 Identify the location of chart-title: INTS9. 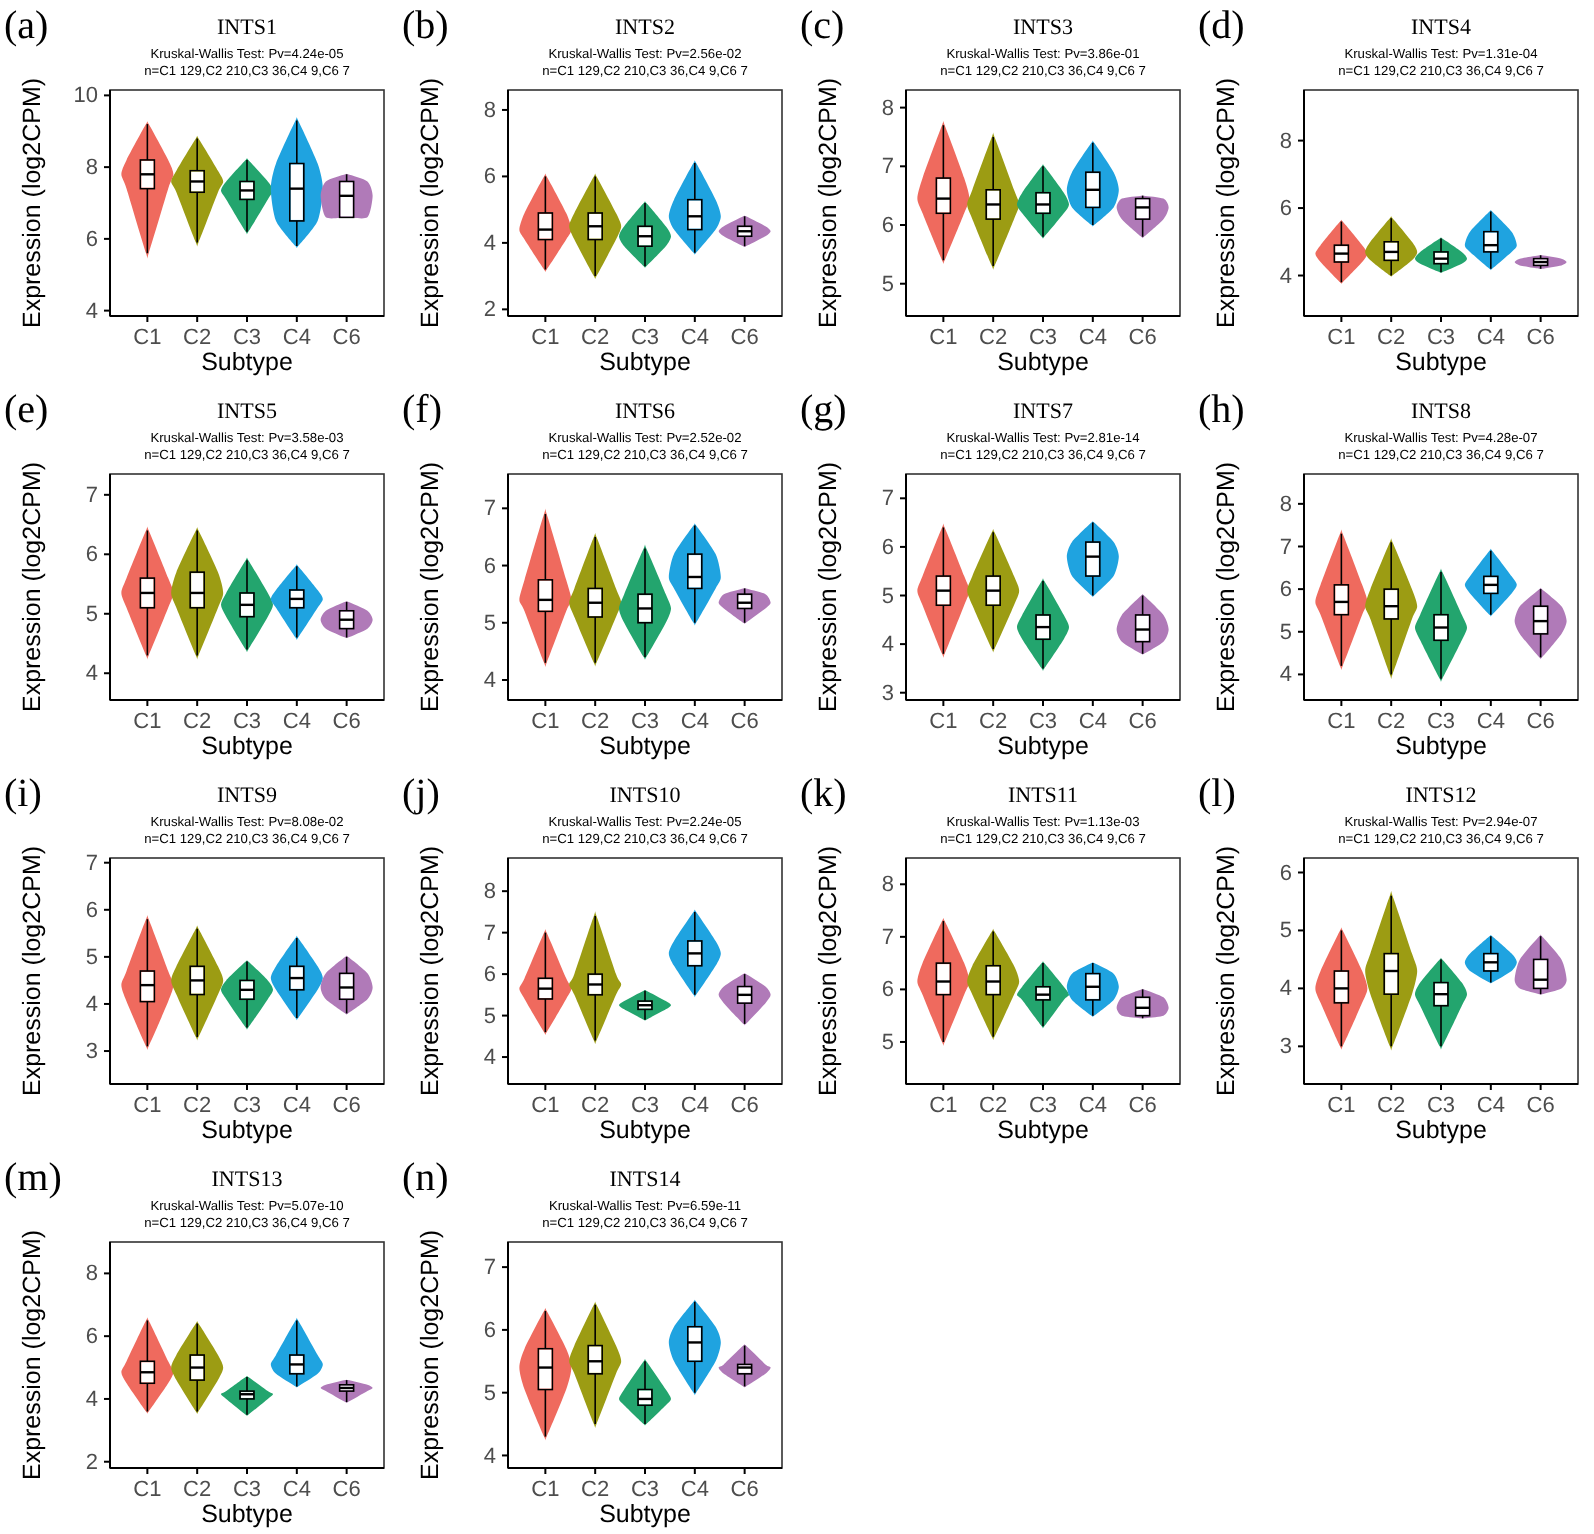
(247, 796).